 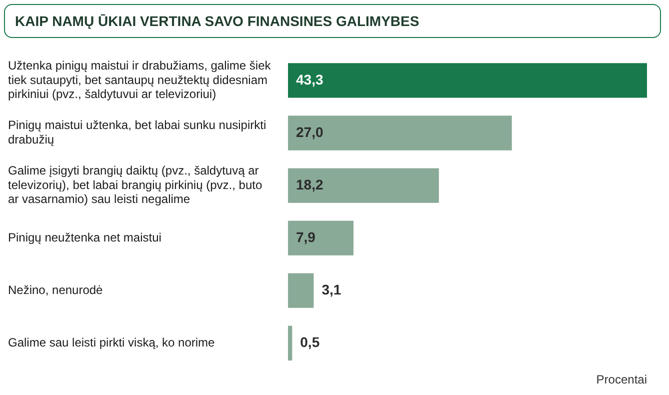 I want to click on y-tick-label: Galime sau leisti pirkti viską, ko norime, so click(x=112, y=342).